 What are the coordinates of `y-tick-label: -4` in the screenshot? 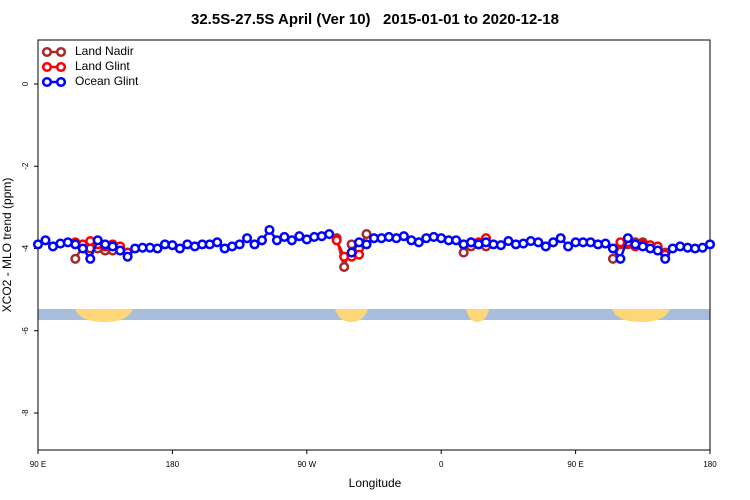 It's located at (25, 248).